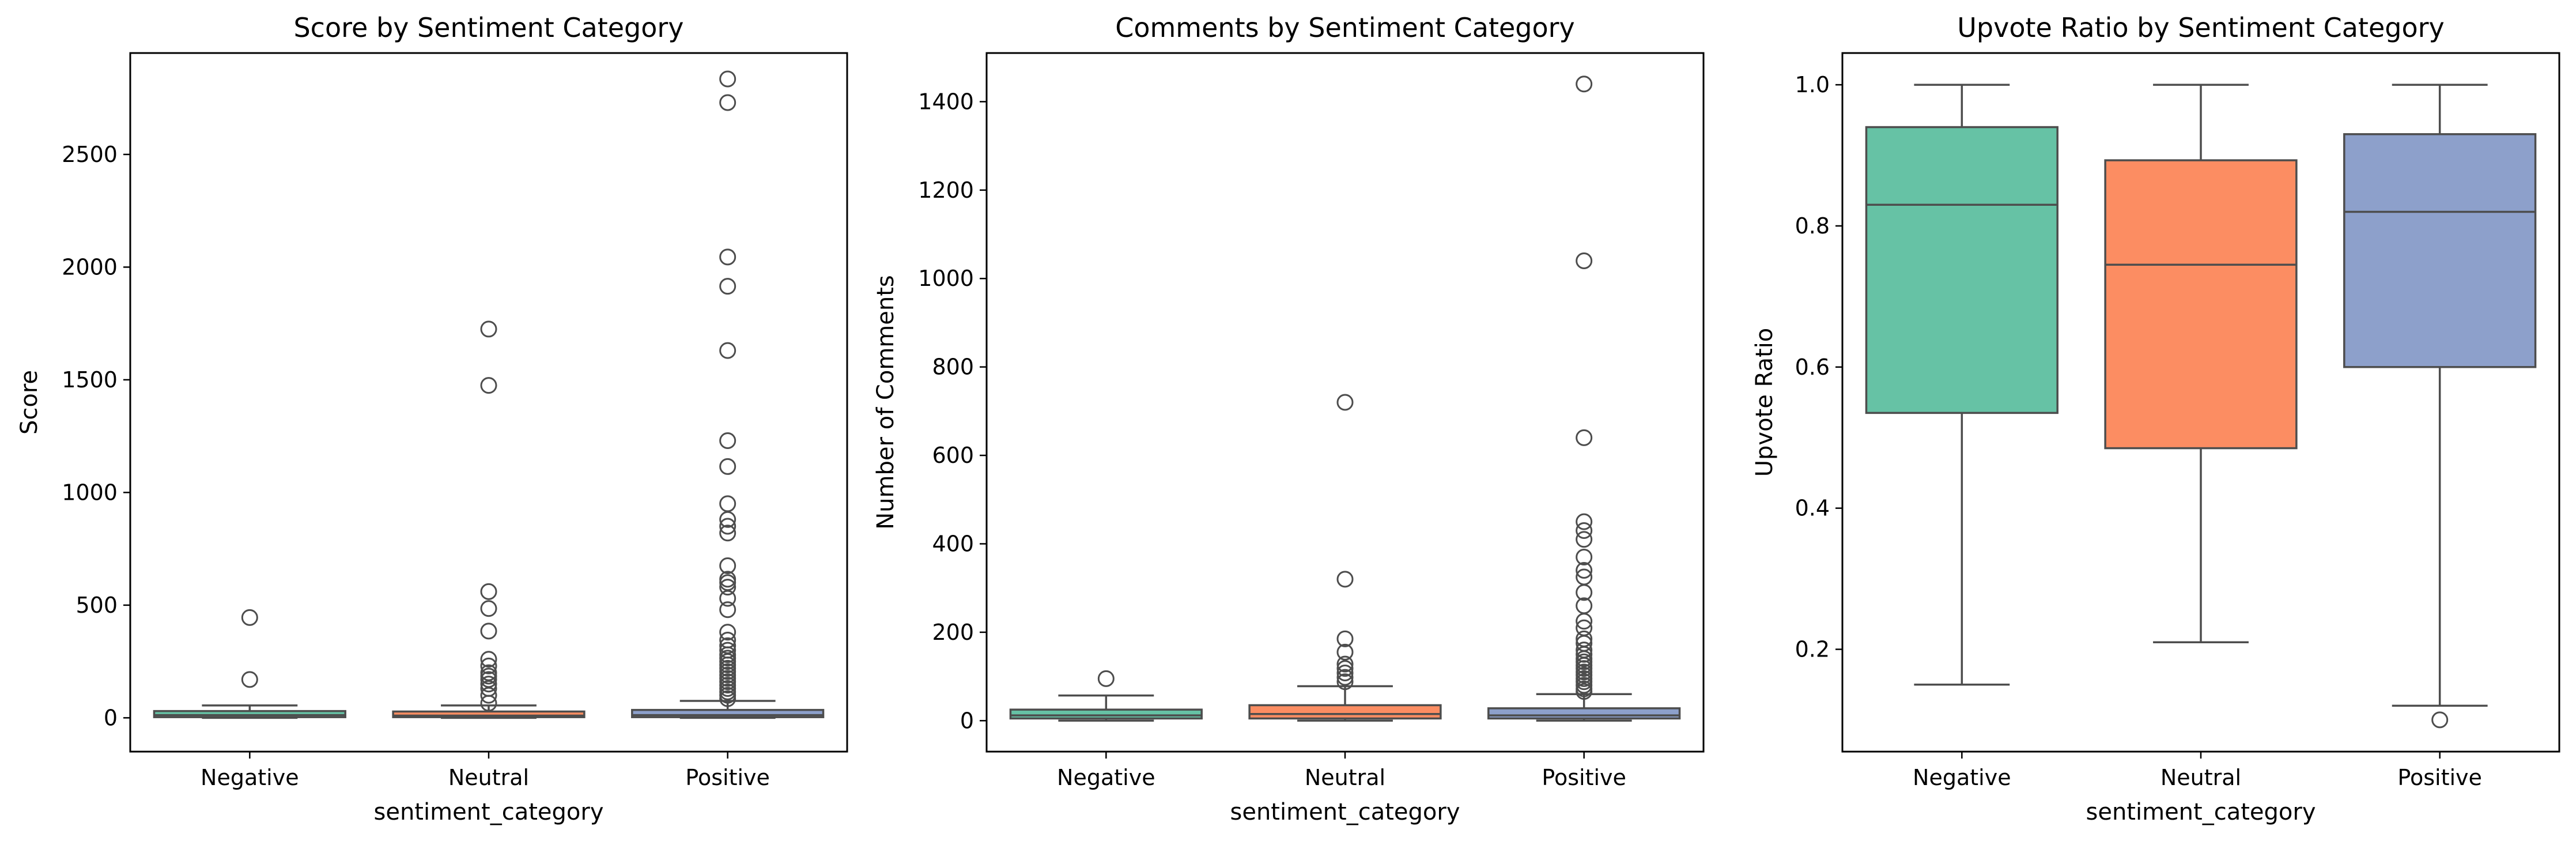 The height and width of the screenshot is (845, 2576). Describe the element at coordinates (1961, 270) in the screenshot. I see `upvote-ratio-negative-box` at that location.